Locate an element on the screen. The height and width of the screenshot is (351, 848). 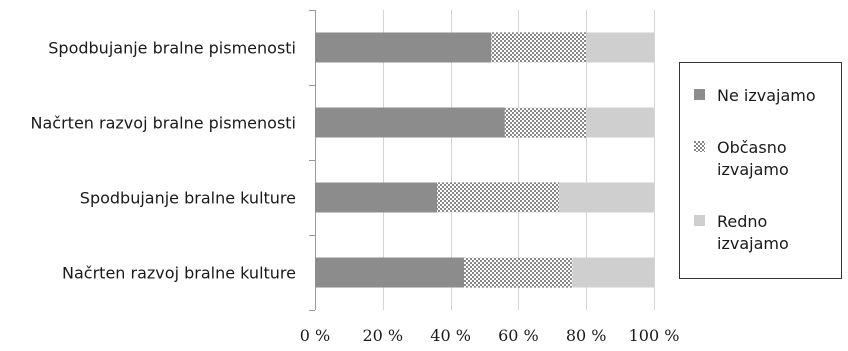
x-tick-label: 80 % is located at coordinates (586, 335).